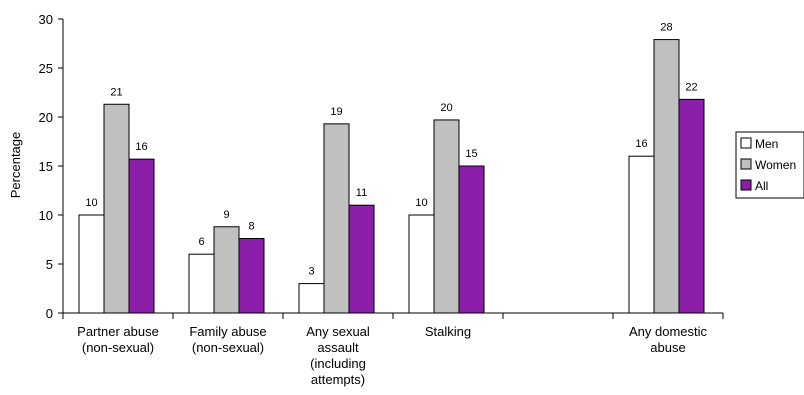  I want to click on legend-label-men: Men, so click(766, 144).